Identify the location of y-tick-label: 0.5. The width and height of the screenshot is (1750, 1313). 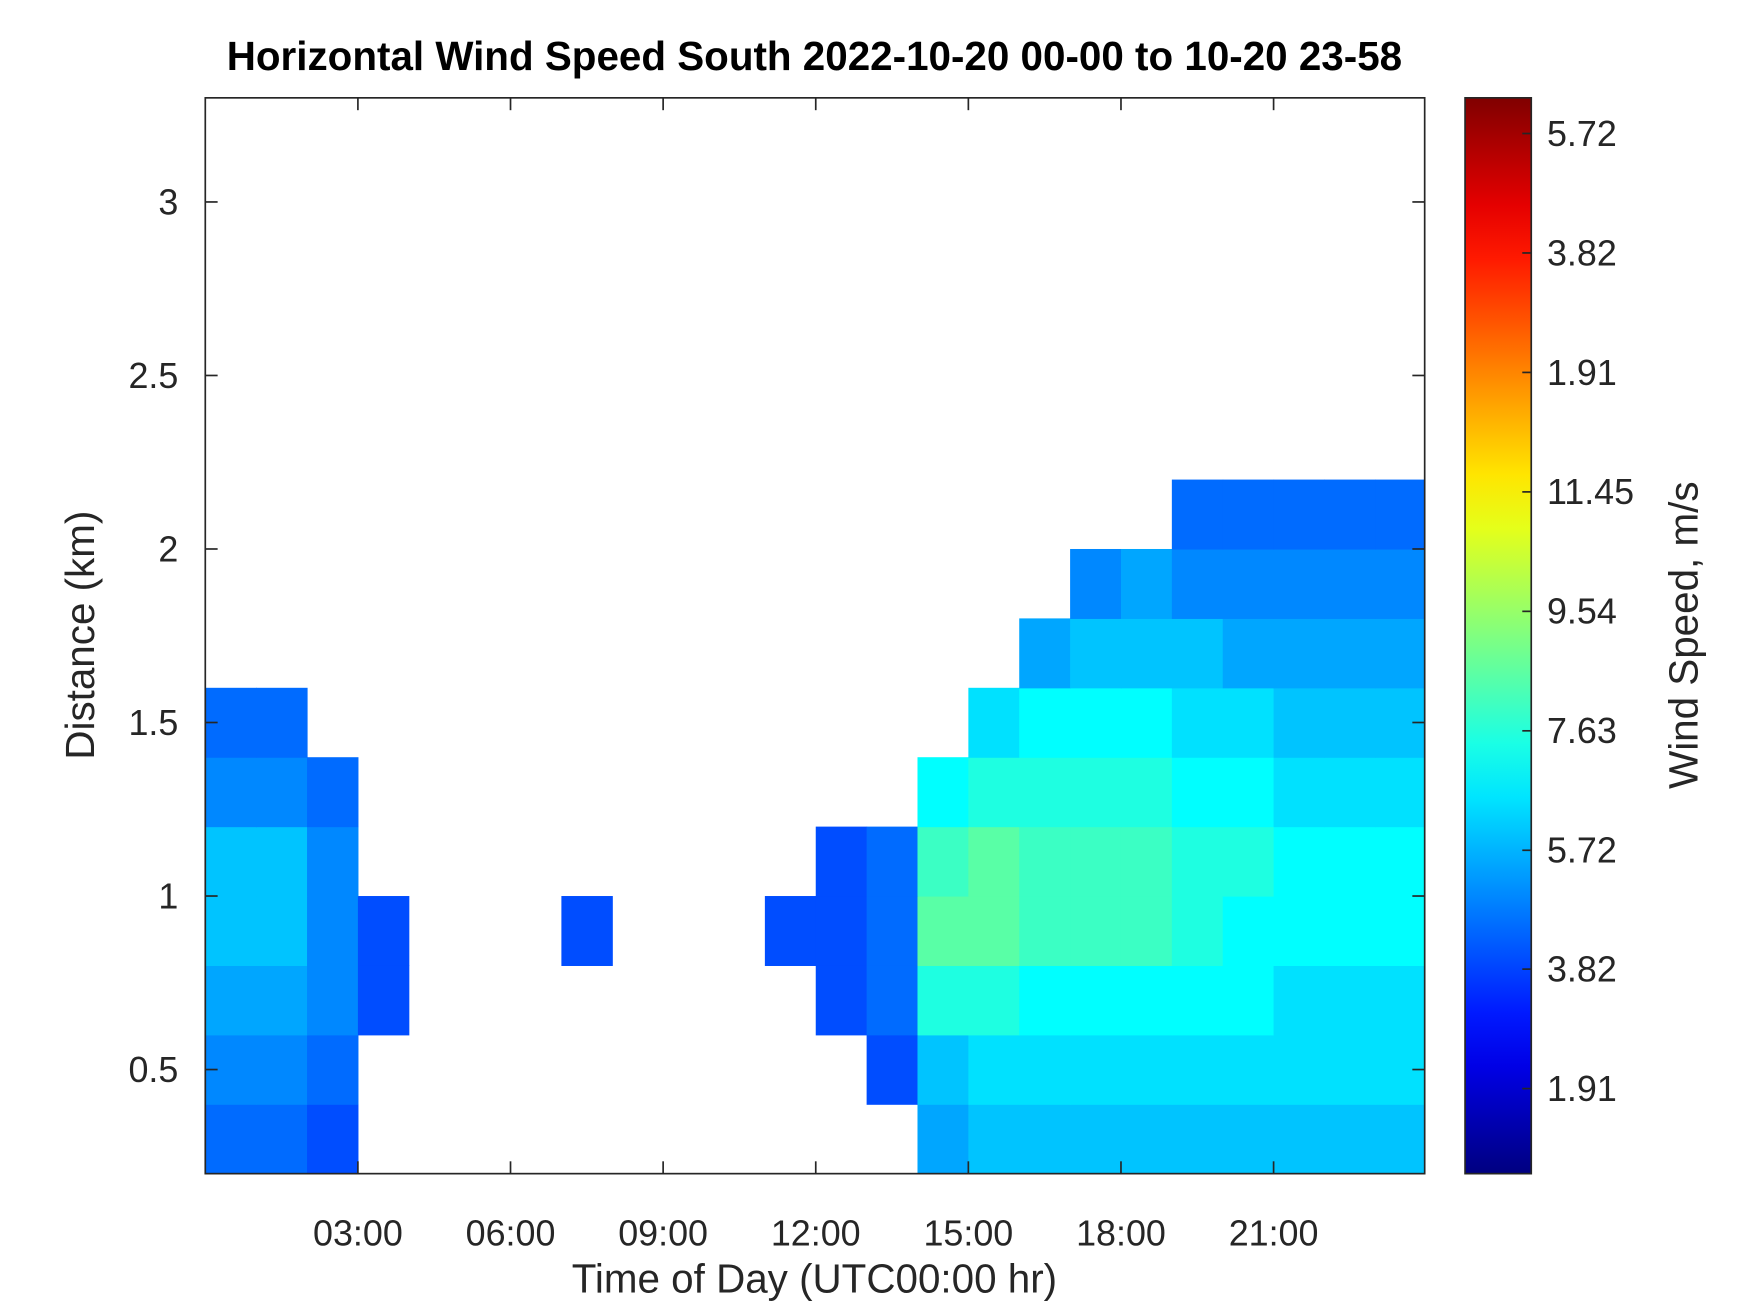
(153, 1070).